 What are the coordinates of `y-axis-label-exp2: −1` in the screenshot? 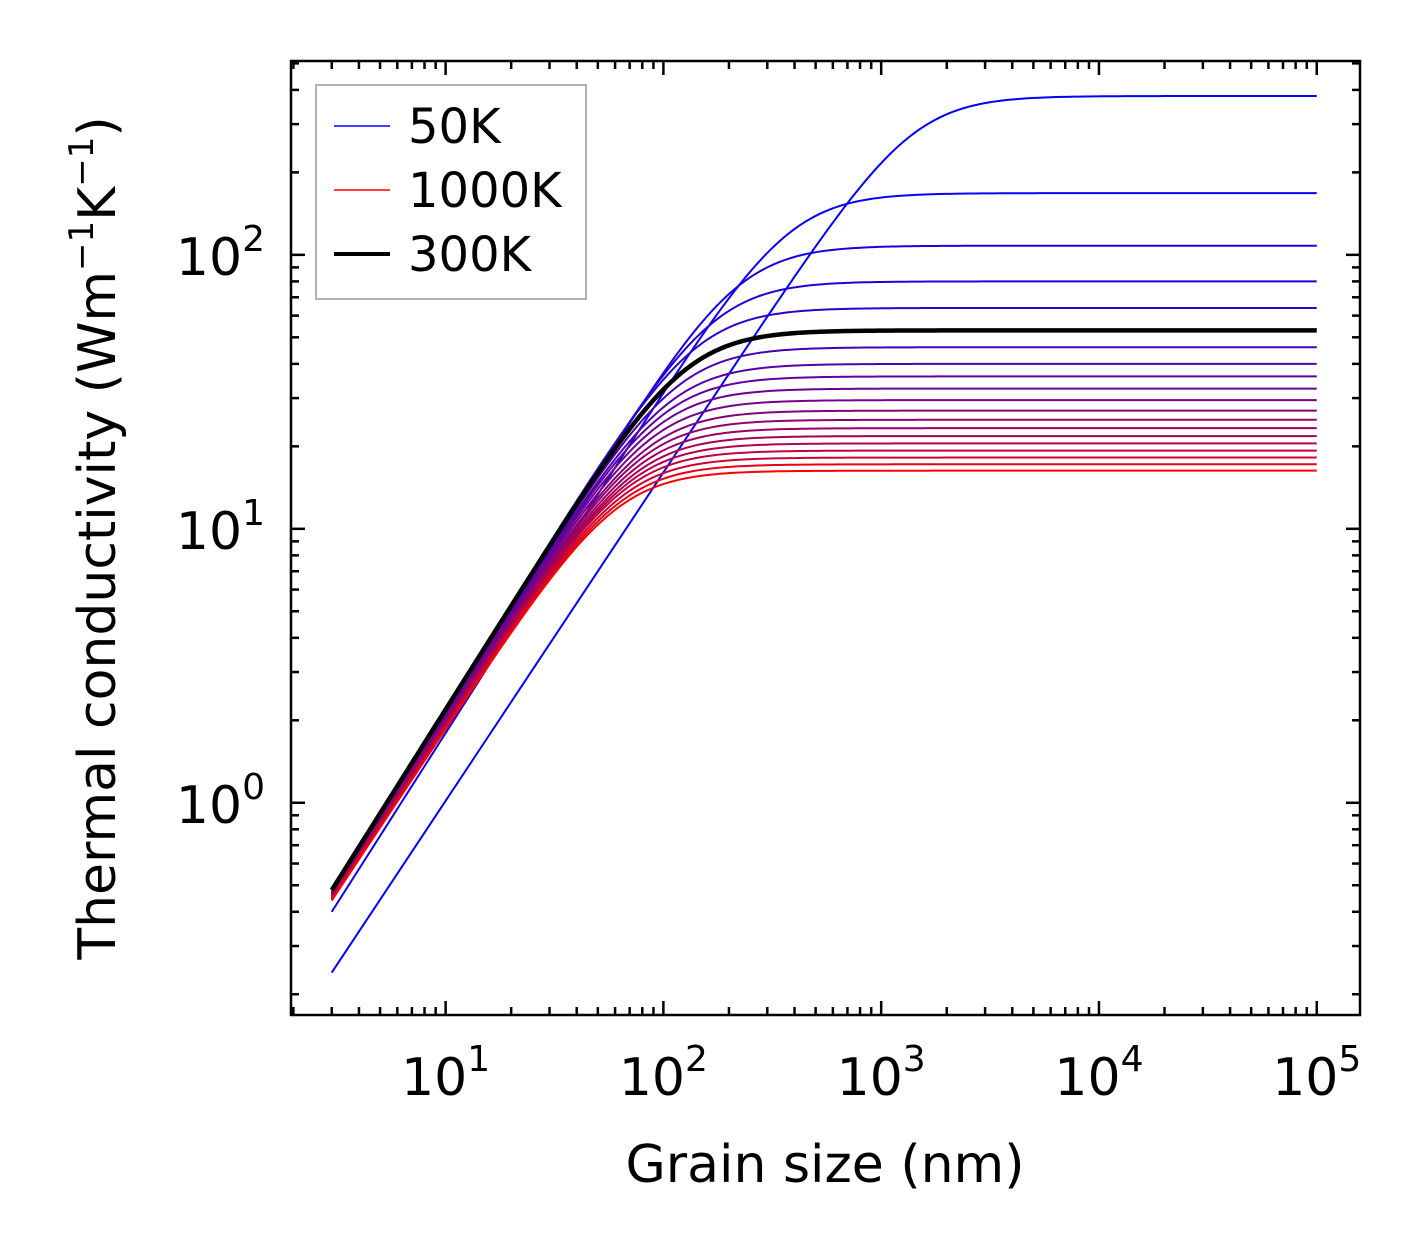 It's located at (82, 162).